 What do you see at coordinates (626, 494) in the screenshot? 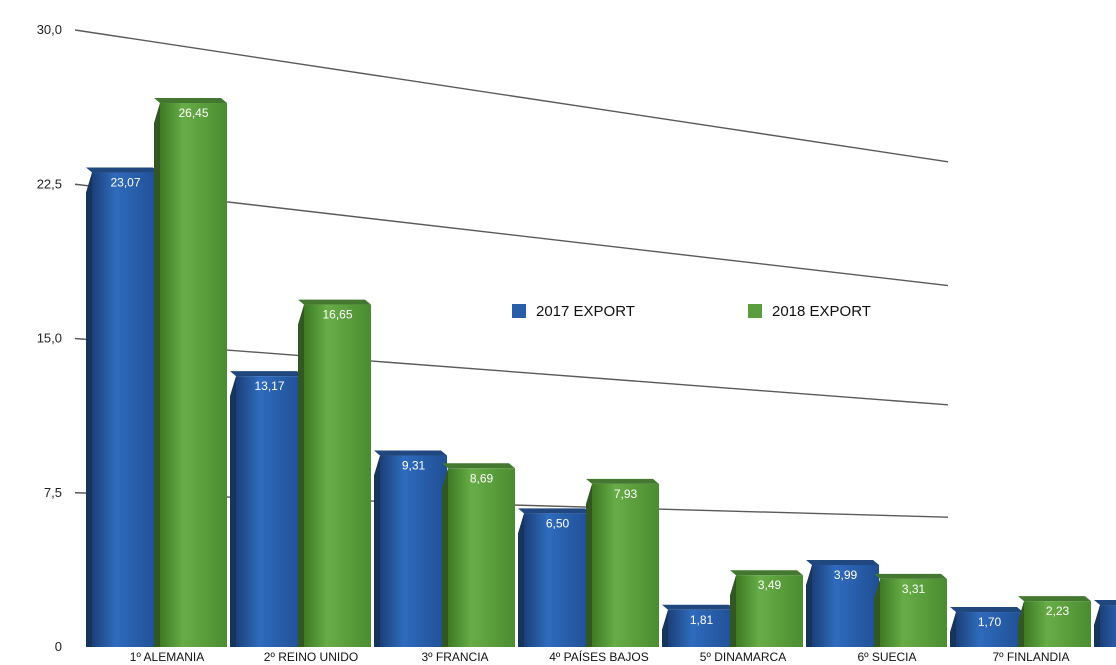
I see `data-label: 7,93` at bounding box center [626, 494].